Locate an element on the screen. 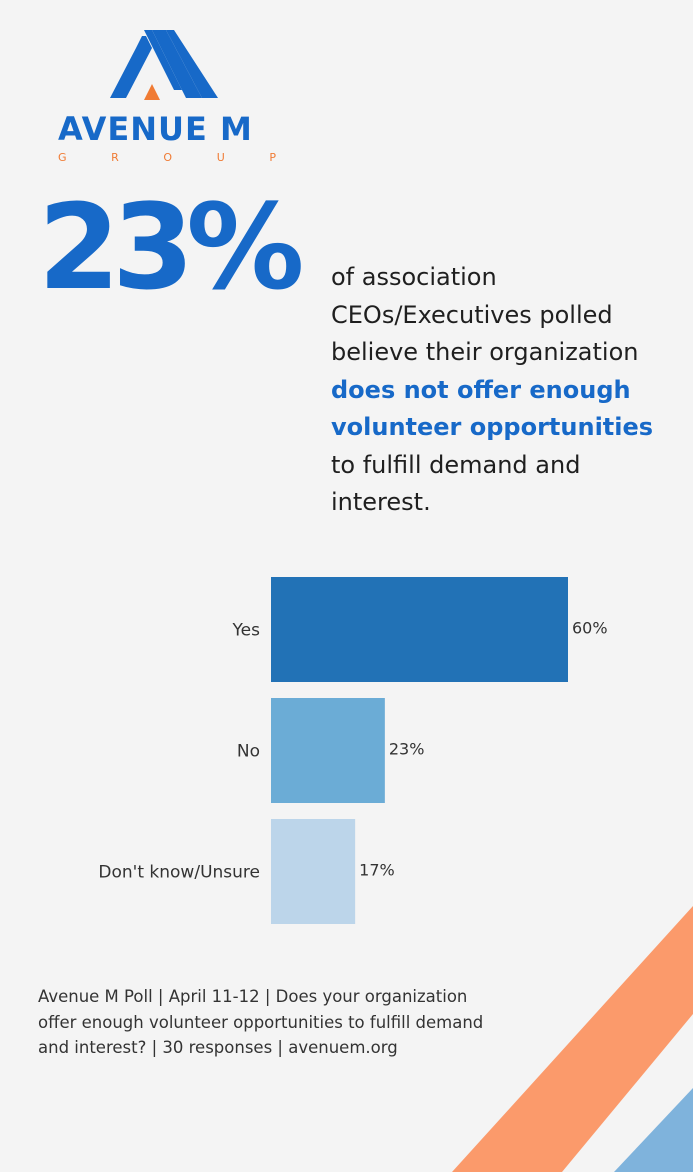 This screenshot has height=1172, width=693. value-label: 17% is located at coordinates (377, 870).